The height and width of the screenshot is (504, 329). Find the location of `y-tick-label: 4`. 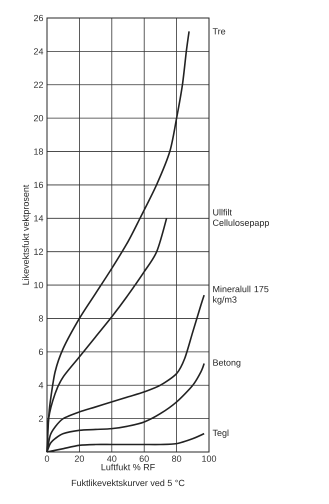

y-tick-label: 4 is located at coordinates (41, 385).